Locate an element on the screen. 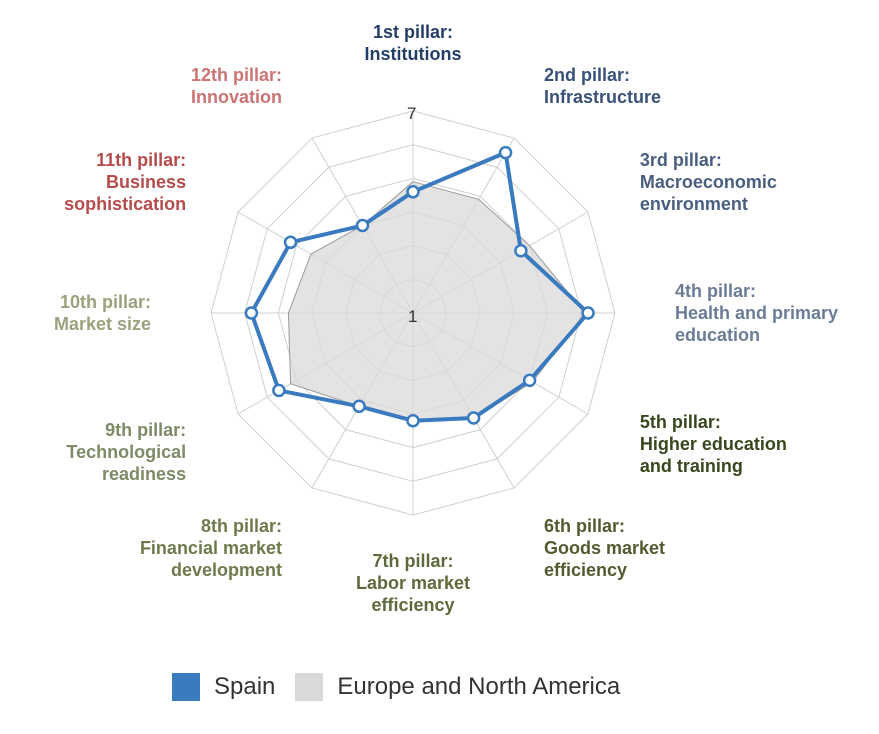 This screenshot has height=734, width=879. axis-label-9: 9th pillar: Technological readiness is located at coordinates (126, 452).